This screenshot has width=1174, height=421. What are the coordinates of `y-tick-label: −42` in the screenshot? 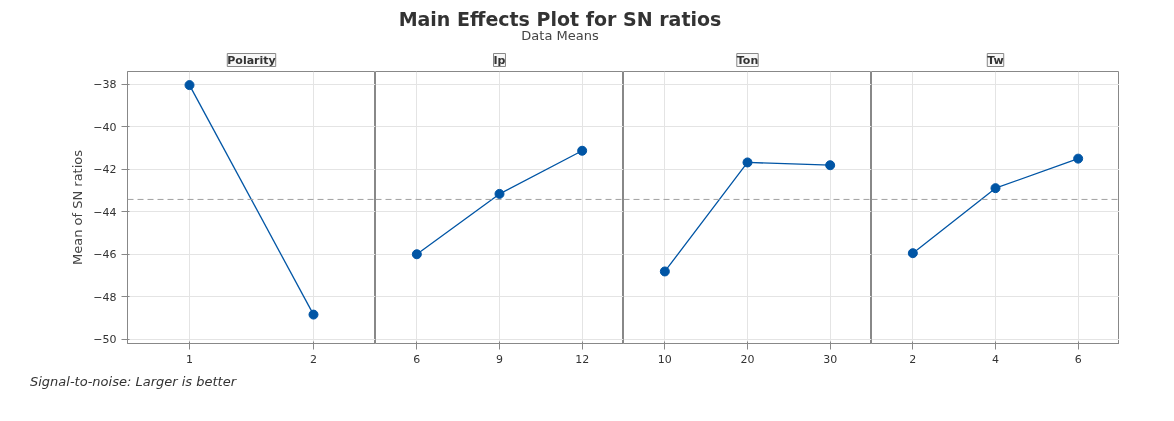 It's located at (105, 169).